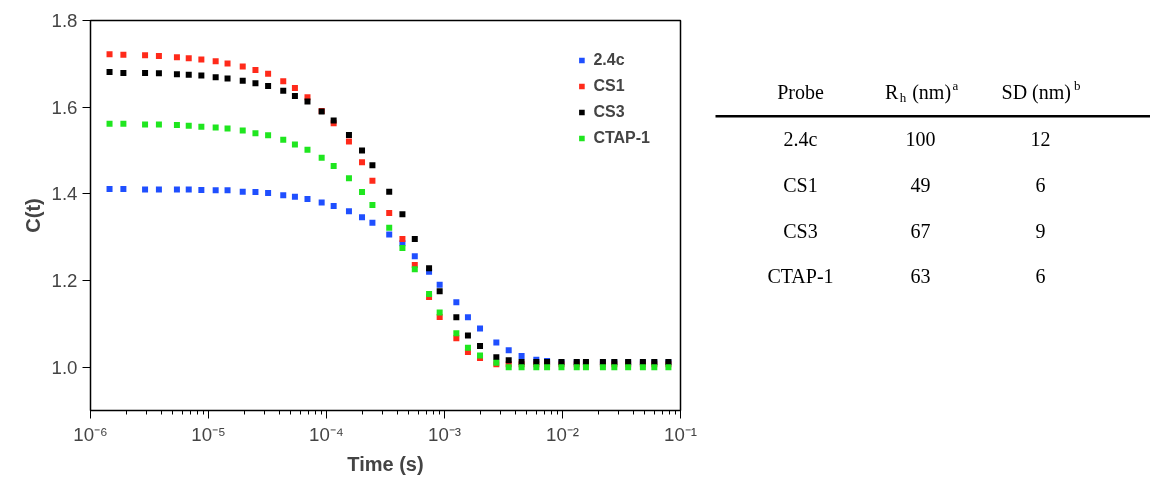 The width and height of the screenshot is (1155, 477). I want to click on x-tick-label: 10⁻⁶, so click(90, 434).